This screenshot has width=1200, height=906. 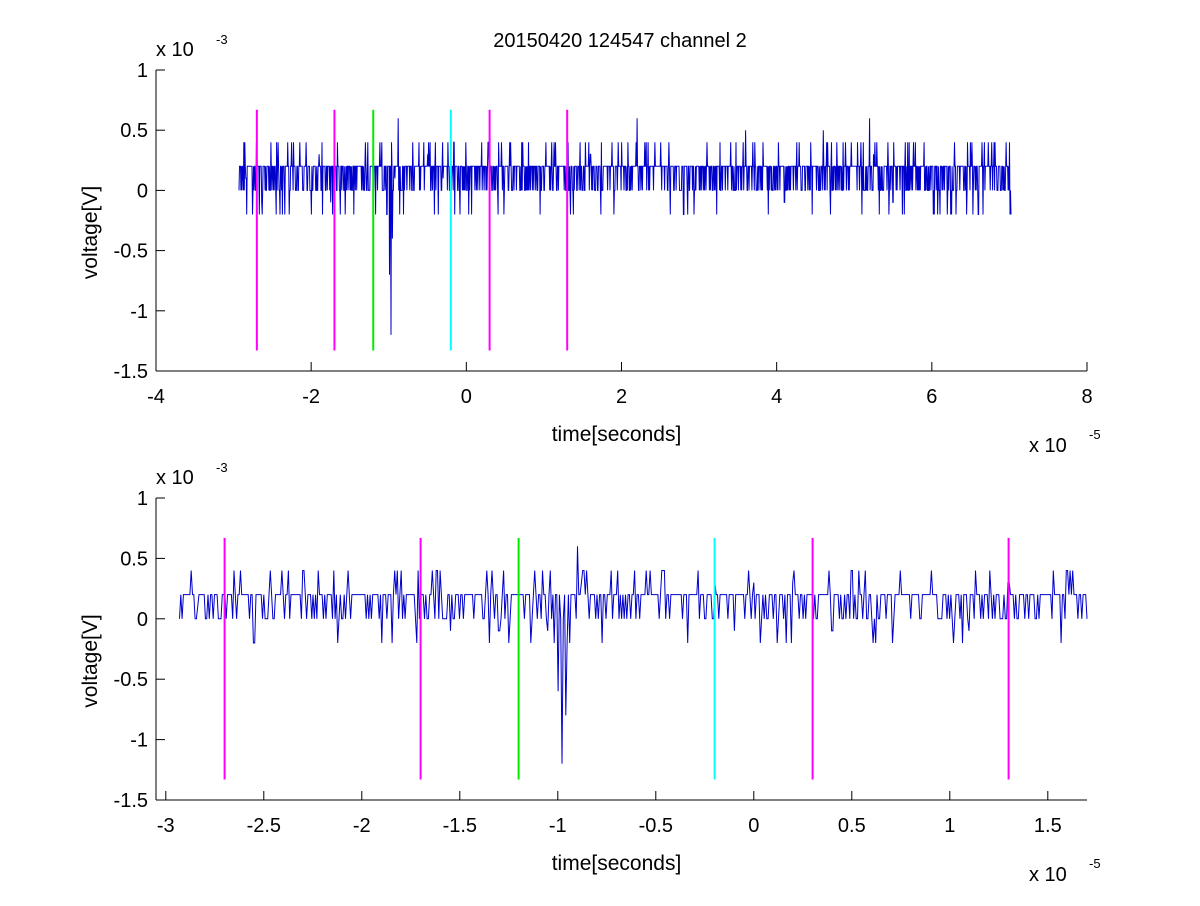 What do you see at coordinates (264, 826) in the screenshot?
I see `x-tick-label: -2.5` at bounding box center [264, 826].